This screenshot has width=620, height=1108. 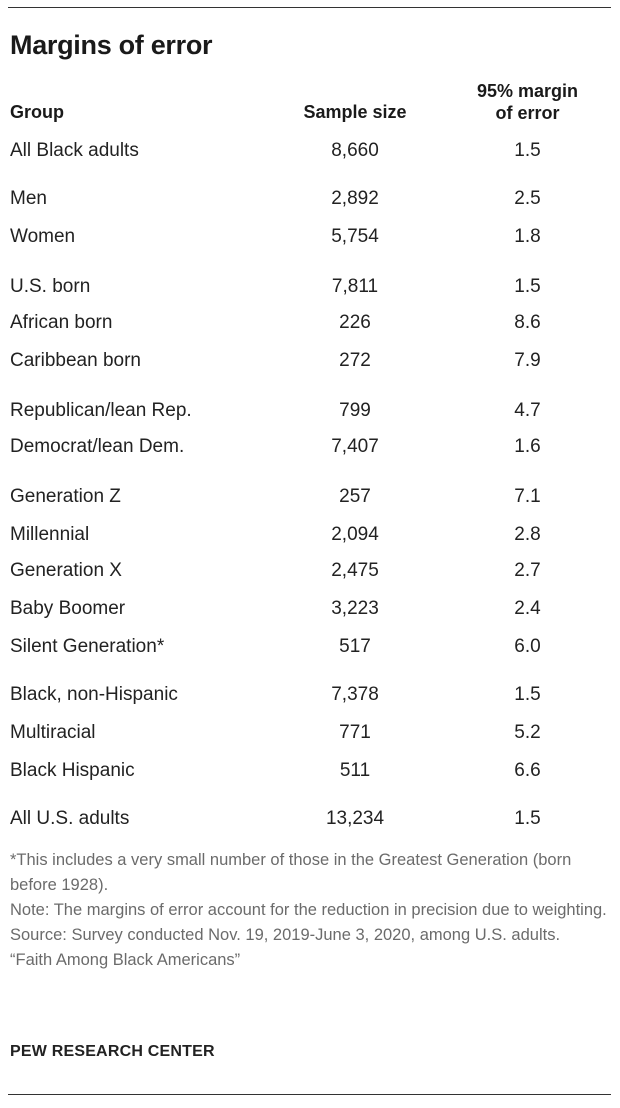 I want to click on header-margin-of-error: 95% margin of error, so click(x=527, y=102).